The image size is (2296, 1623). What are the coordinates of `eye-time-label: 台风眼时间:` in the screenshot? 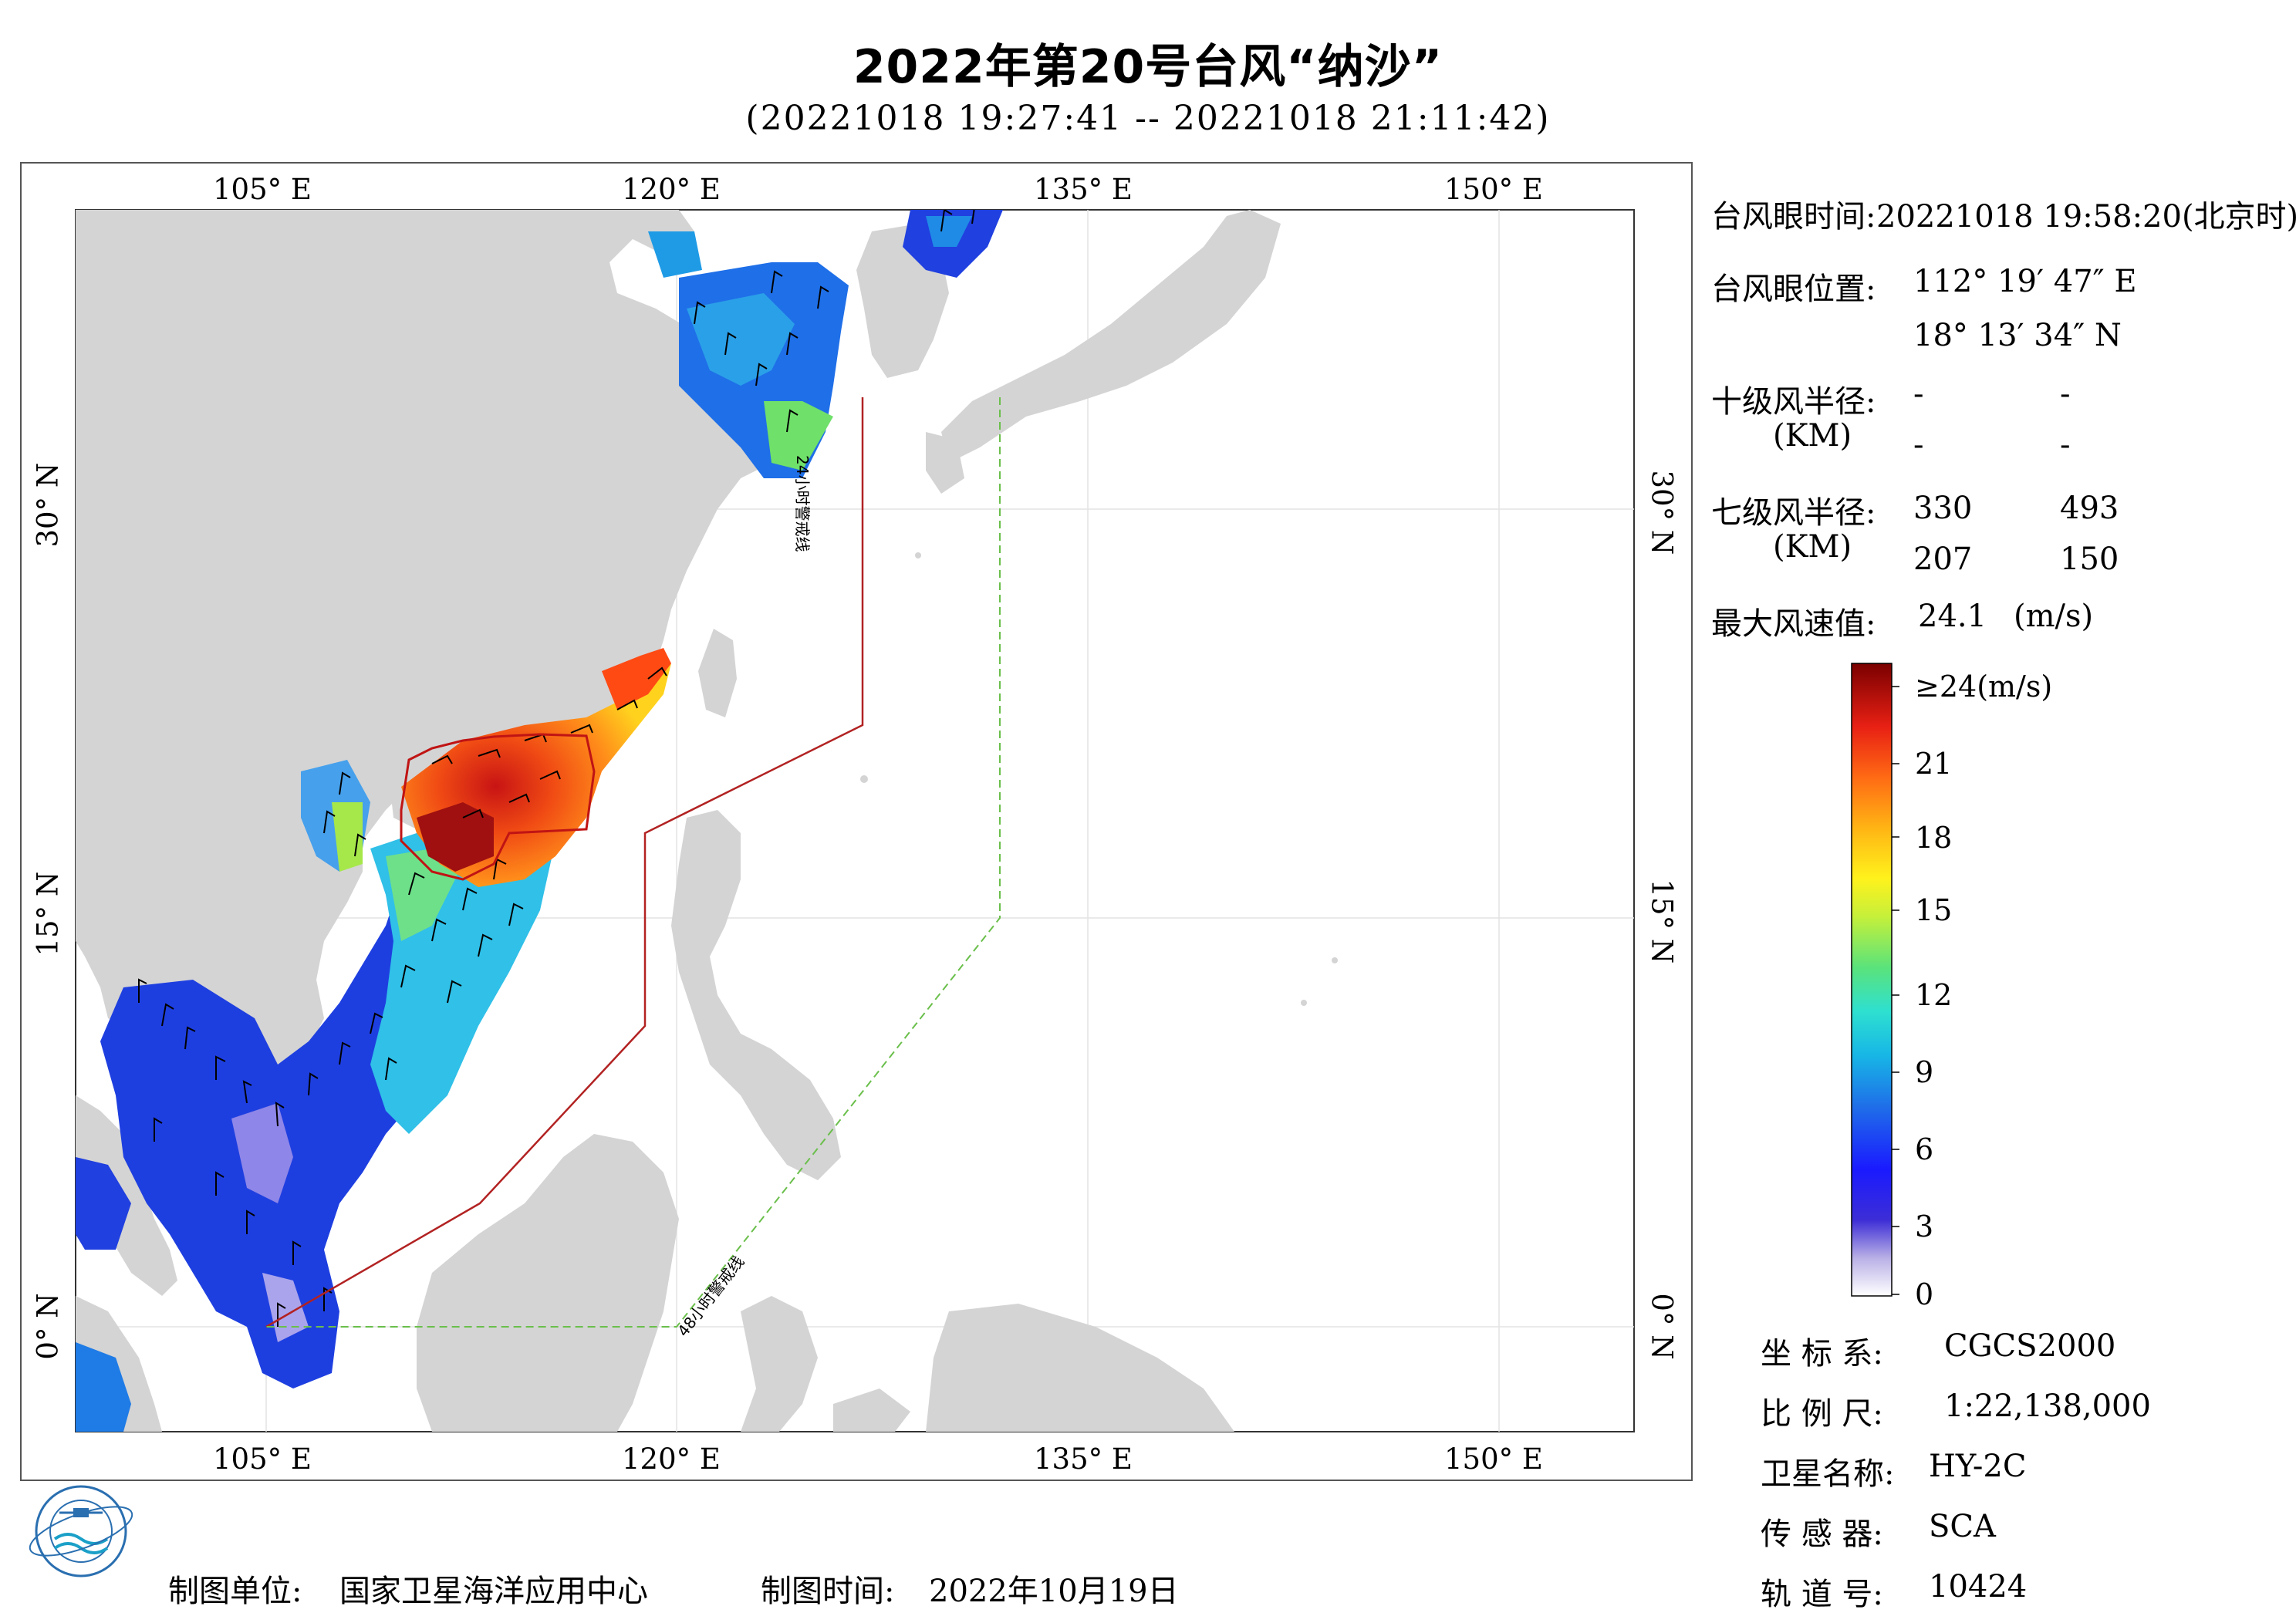 It's located at (1793, 217).